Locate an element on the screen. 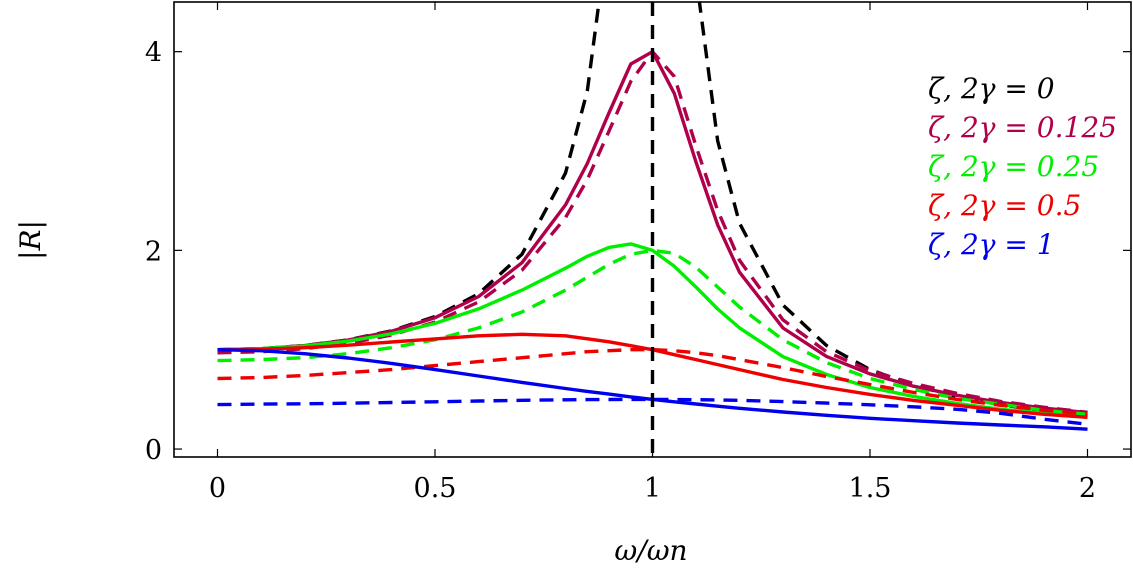 The width and height of the screenshot is (1133, 578). legend-entry-2: ζ, 2γ = 0.25 is located at coordinates (1013, 166).